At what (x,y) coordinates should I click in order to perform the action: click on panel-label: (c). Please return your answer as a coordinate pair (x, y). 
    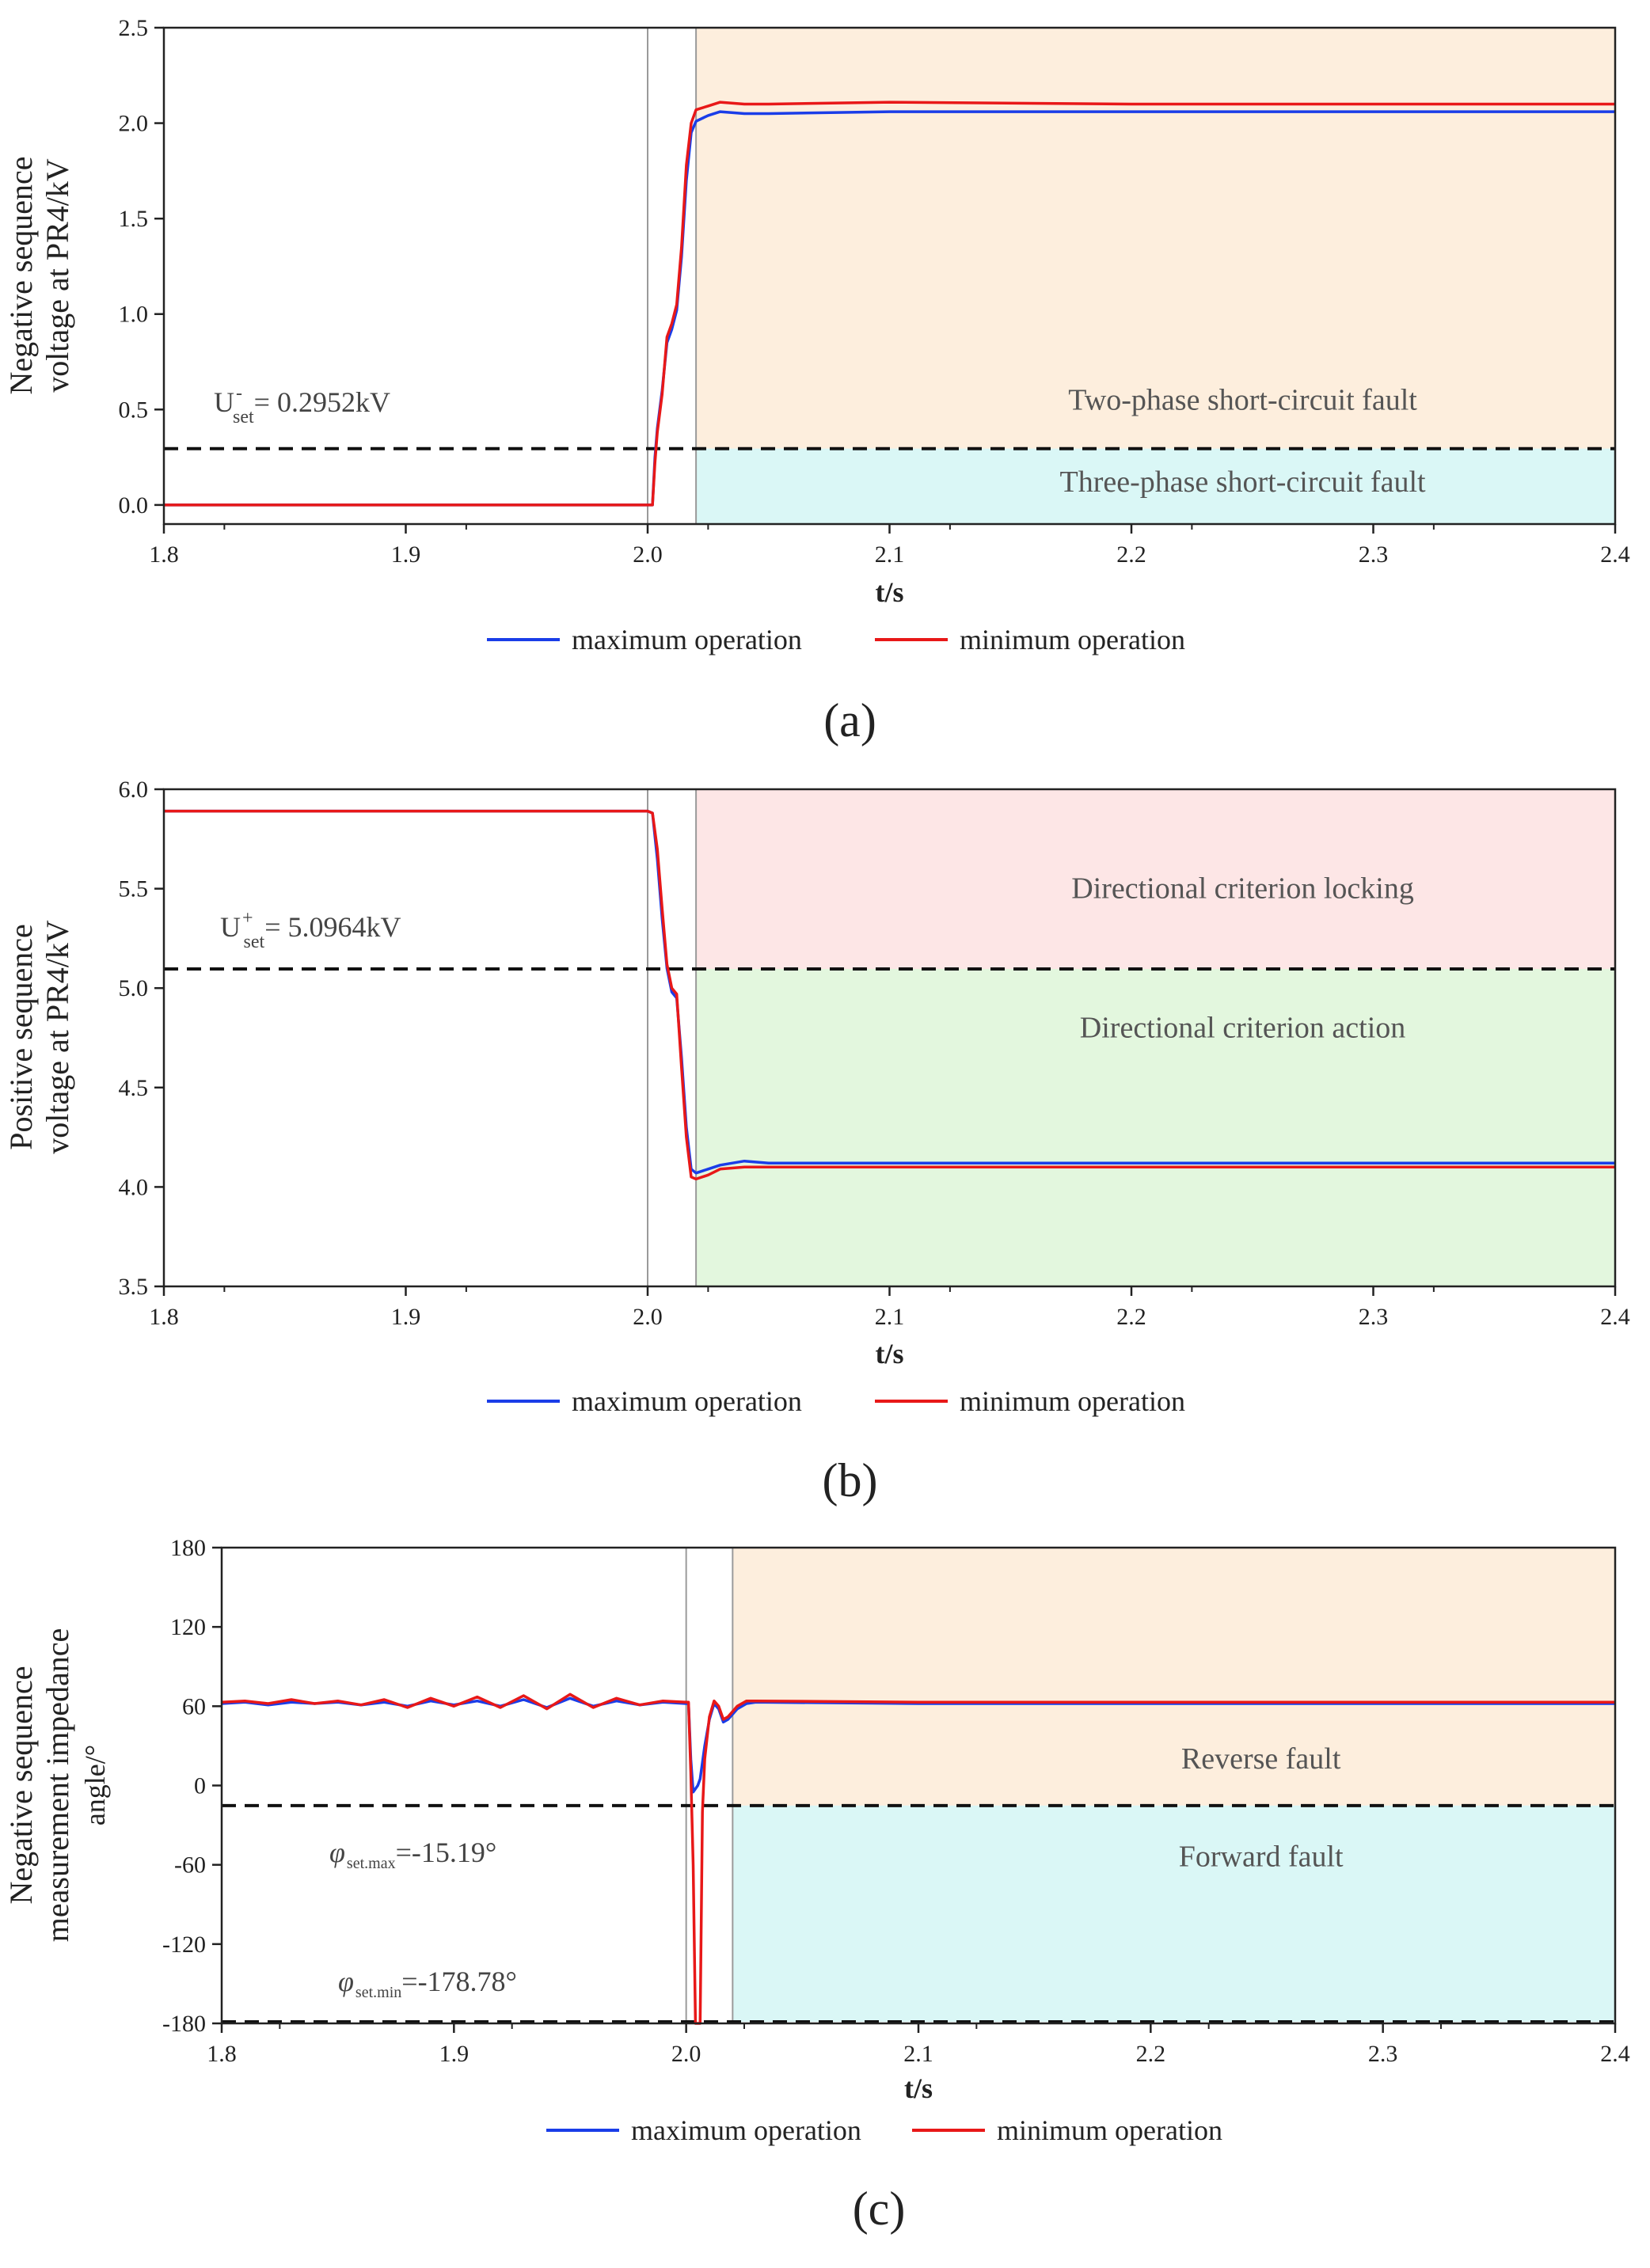
    Looking at the image, I should click on (879, 2209).